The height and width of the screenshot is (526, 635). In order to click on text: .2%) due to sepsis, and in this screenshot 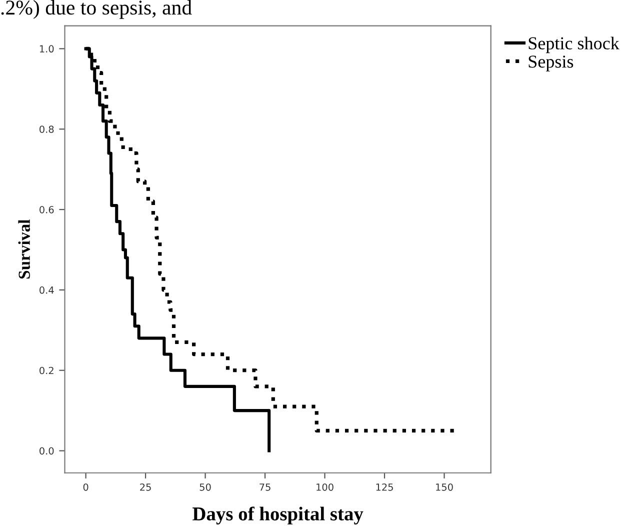, I will do `click(96, 9)`.